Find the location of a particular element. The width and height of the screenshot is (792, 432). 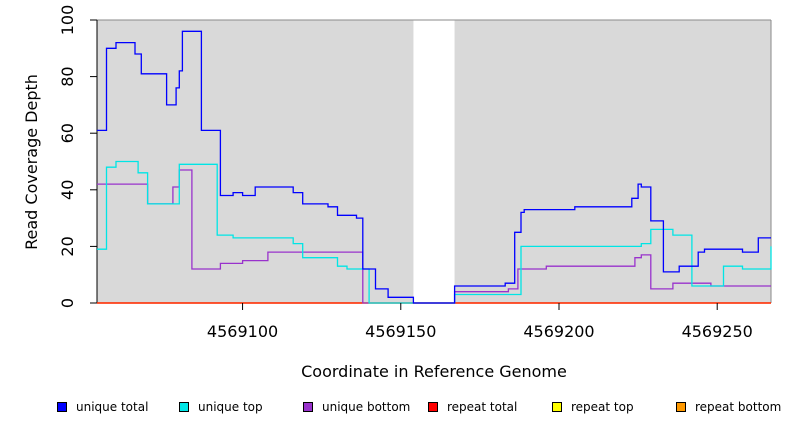

legend-item-unique-total: unique total is located at coordinates (102, 407).